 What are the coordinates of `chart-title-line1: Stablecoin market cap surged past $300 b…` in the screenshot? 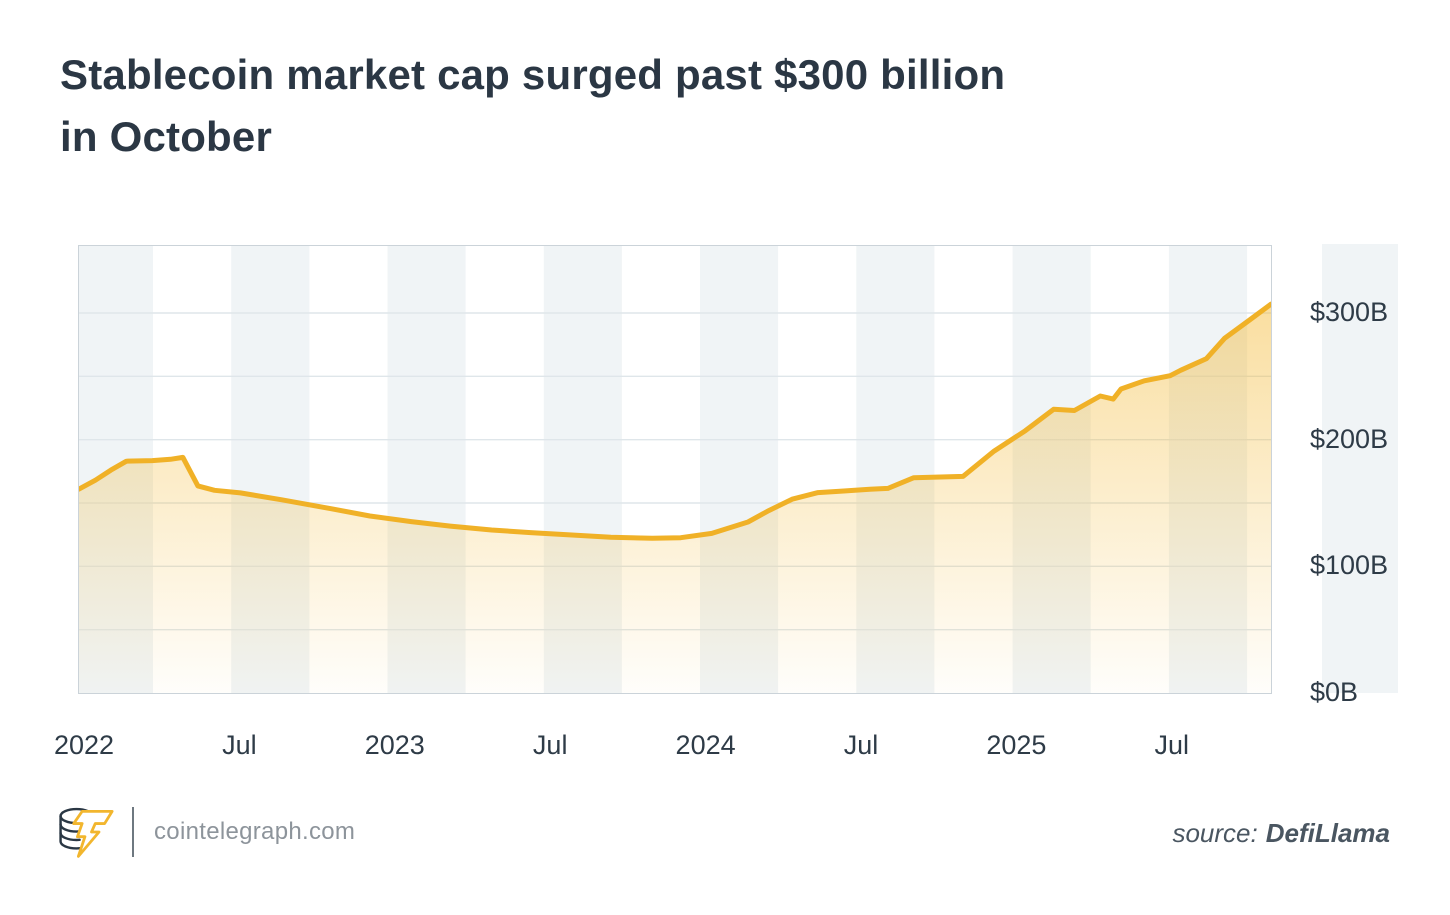 It's located at (533, 74).